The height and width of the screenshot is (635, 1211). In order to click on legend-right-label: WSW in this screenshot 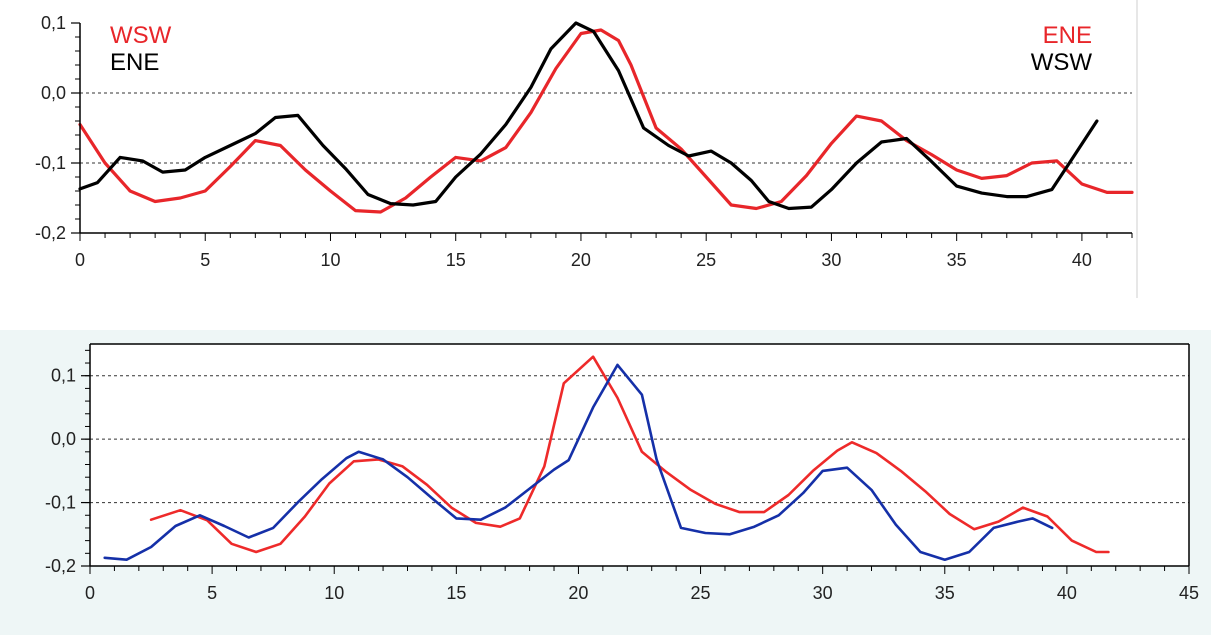, I will do `click(1062, 62)`.